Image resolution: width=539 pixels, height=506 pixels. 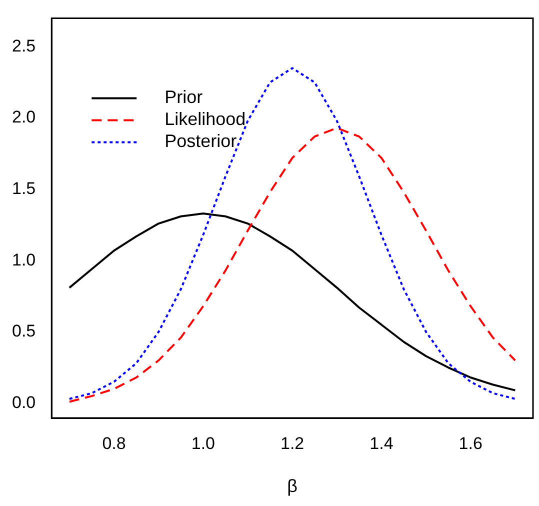 What do you see at coordinates (292, 486) in the screenshot?
I see `x-axis-title: β` at bounding box center [292, 486].